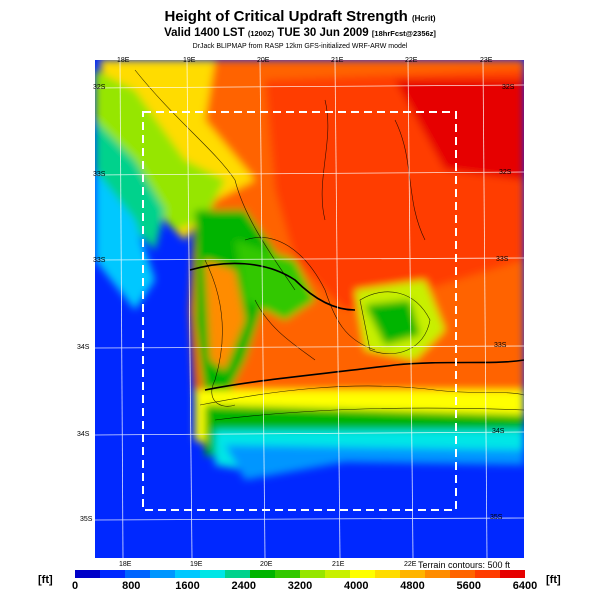  Describe the element at coordinates (189, 60) in the screenshot. I see `lon-label-top: 19E` at that location.